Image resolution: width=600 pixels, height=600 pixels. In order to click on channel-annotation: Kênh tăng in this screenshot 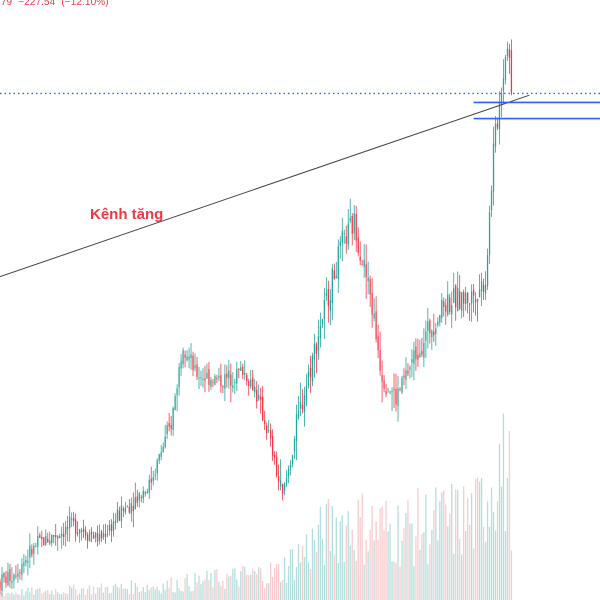, I will do `click(126, 214)`.